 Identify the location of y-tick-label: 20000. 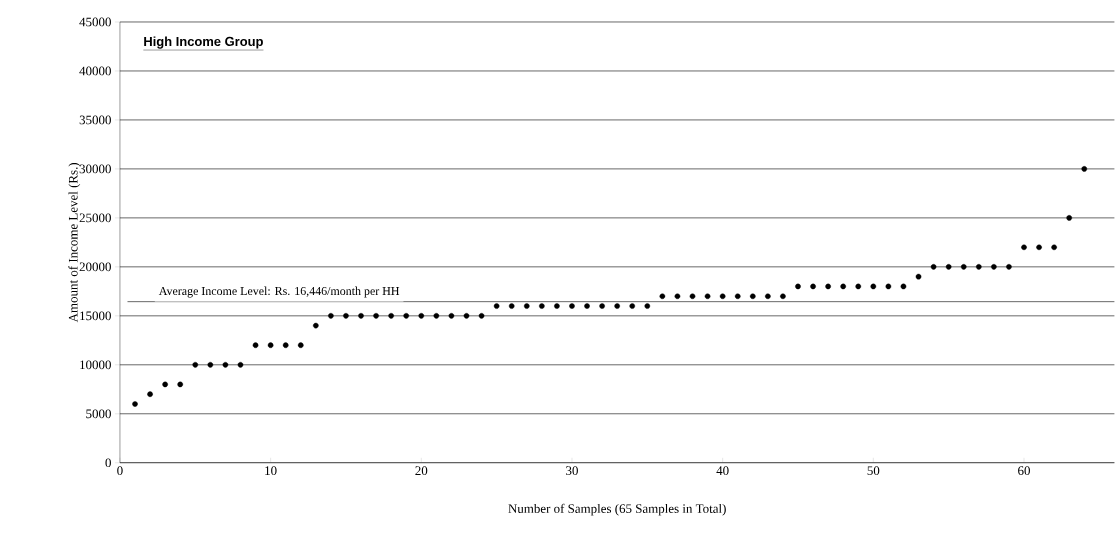
(95, 267).